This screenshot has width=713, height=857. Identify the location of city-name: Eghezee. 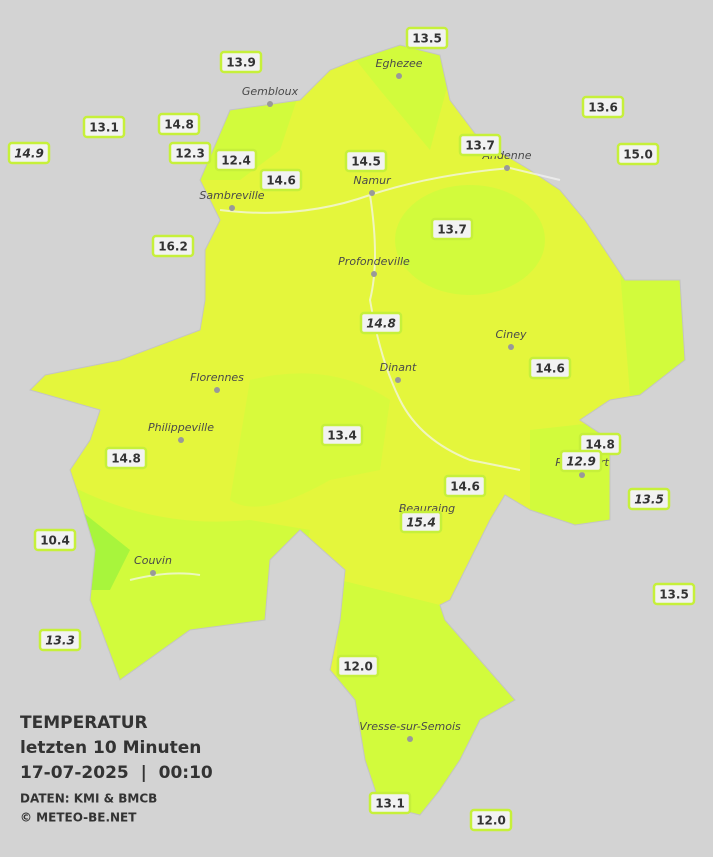
(399, 63).